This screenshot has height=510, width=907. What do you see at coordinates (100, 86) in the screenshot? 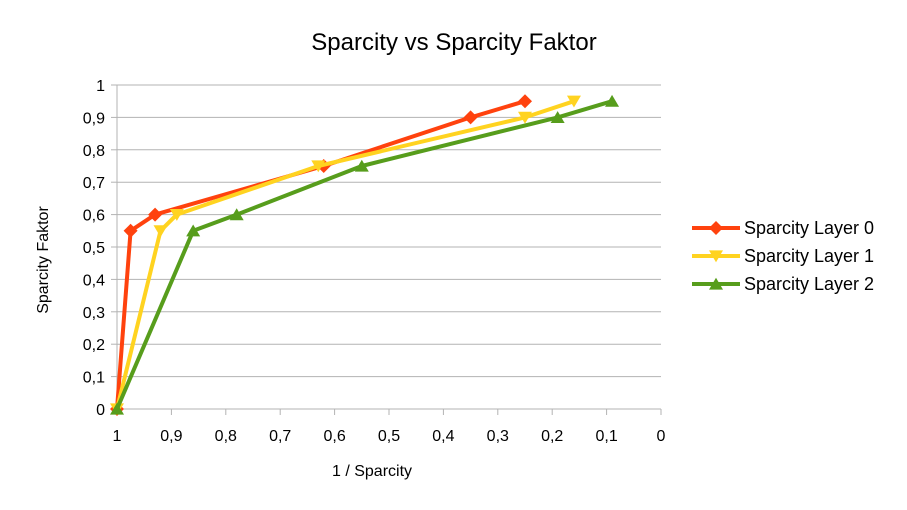
I see `y-tick-label: 1` at bounding box center [100, 86].